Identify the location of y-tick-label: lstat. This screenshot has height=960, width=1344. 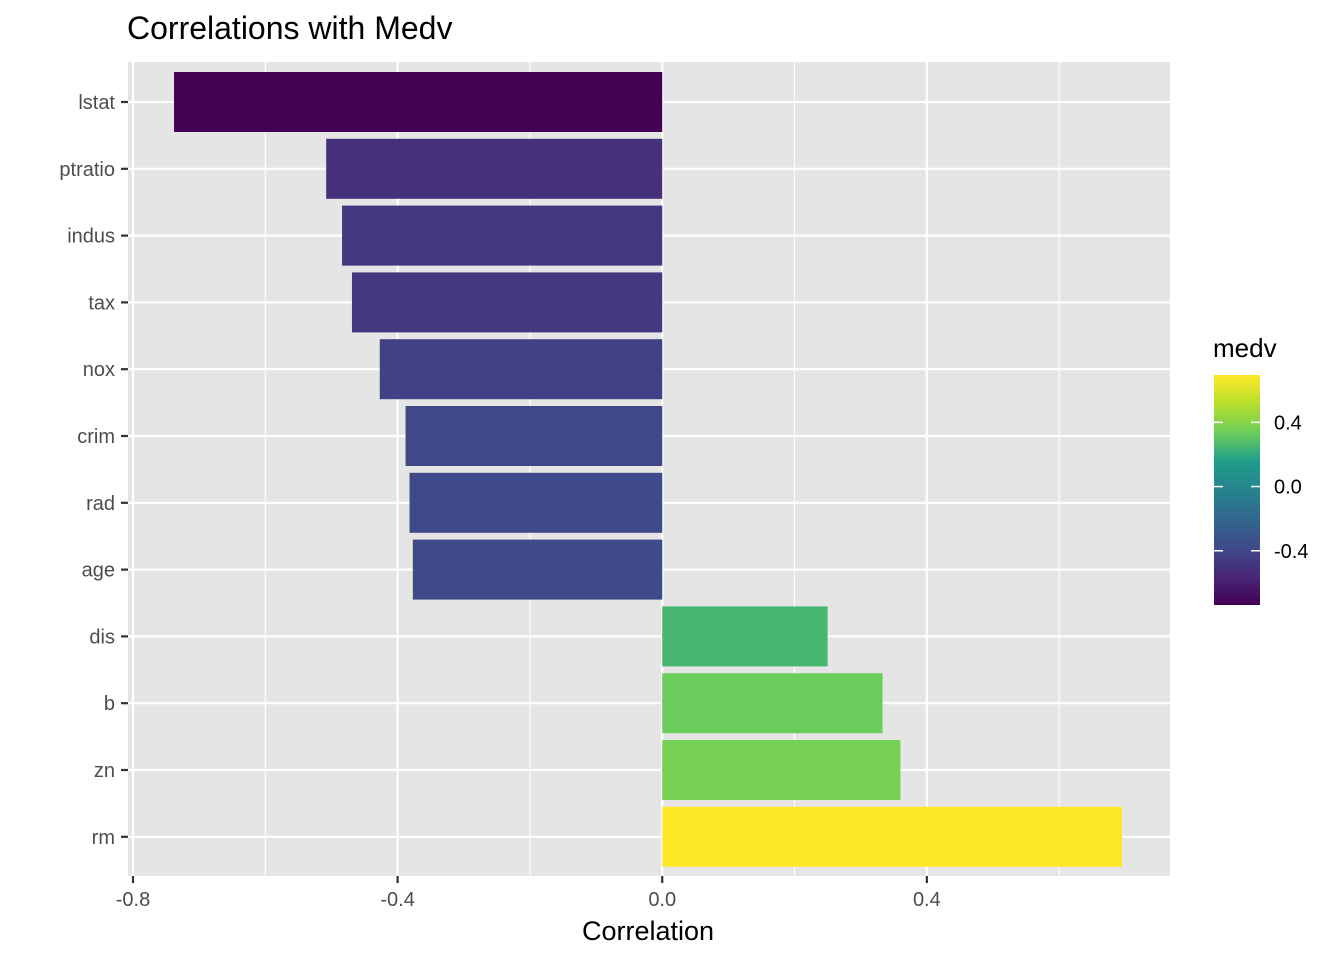
(96, 103).